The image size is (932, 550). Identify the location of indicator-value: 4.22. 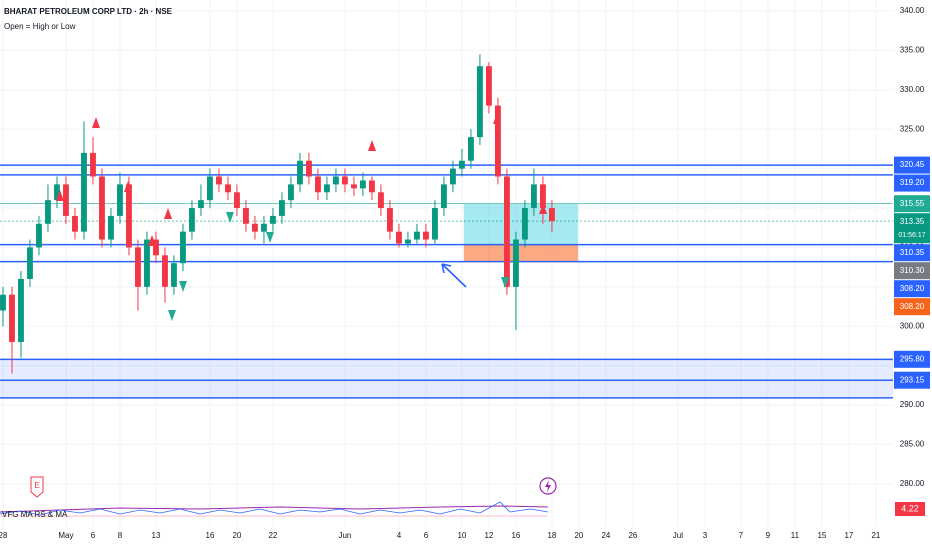
(910, 508).